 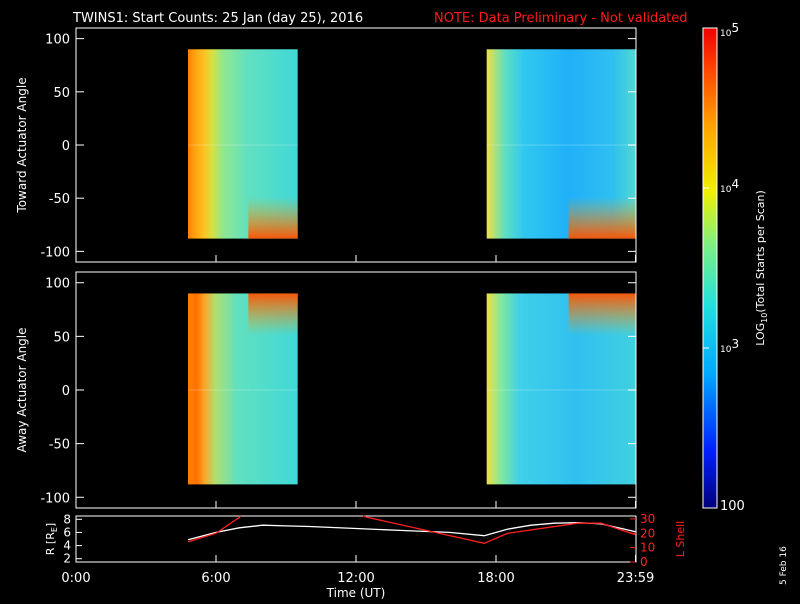 I want to click on colorbar-tick-label-0: 10⁵, so click(x=729, y=30).